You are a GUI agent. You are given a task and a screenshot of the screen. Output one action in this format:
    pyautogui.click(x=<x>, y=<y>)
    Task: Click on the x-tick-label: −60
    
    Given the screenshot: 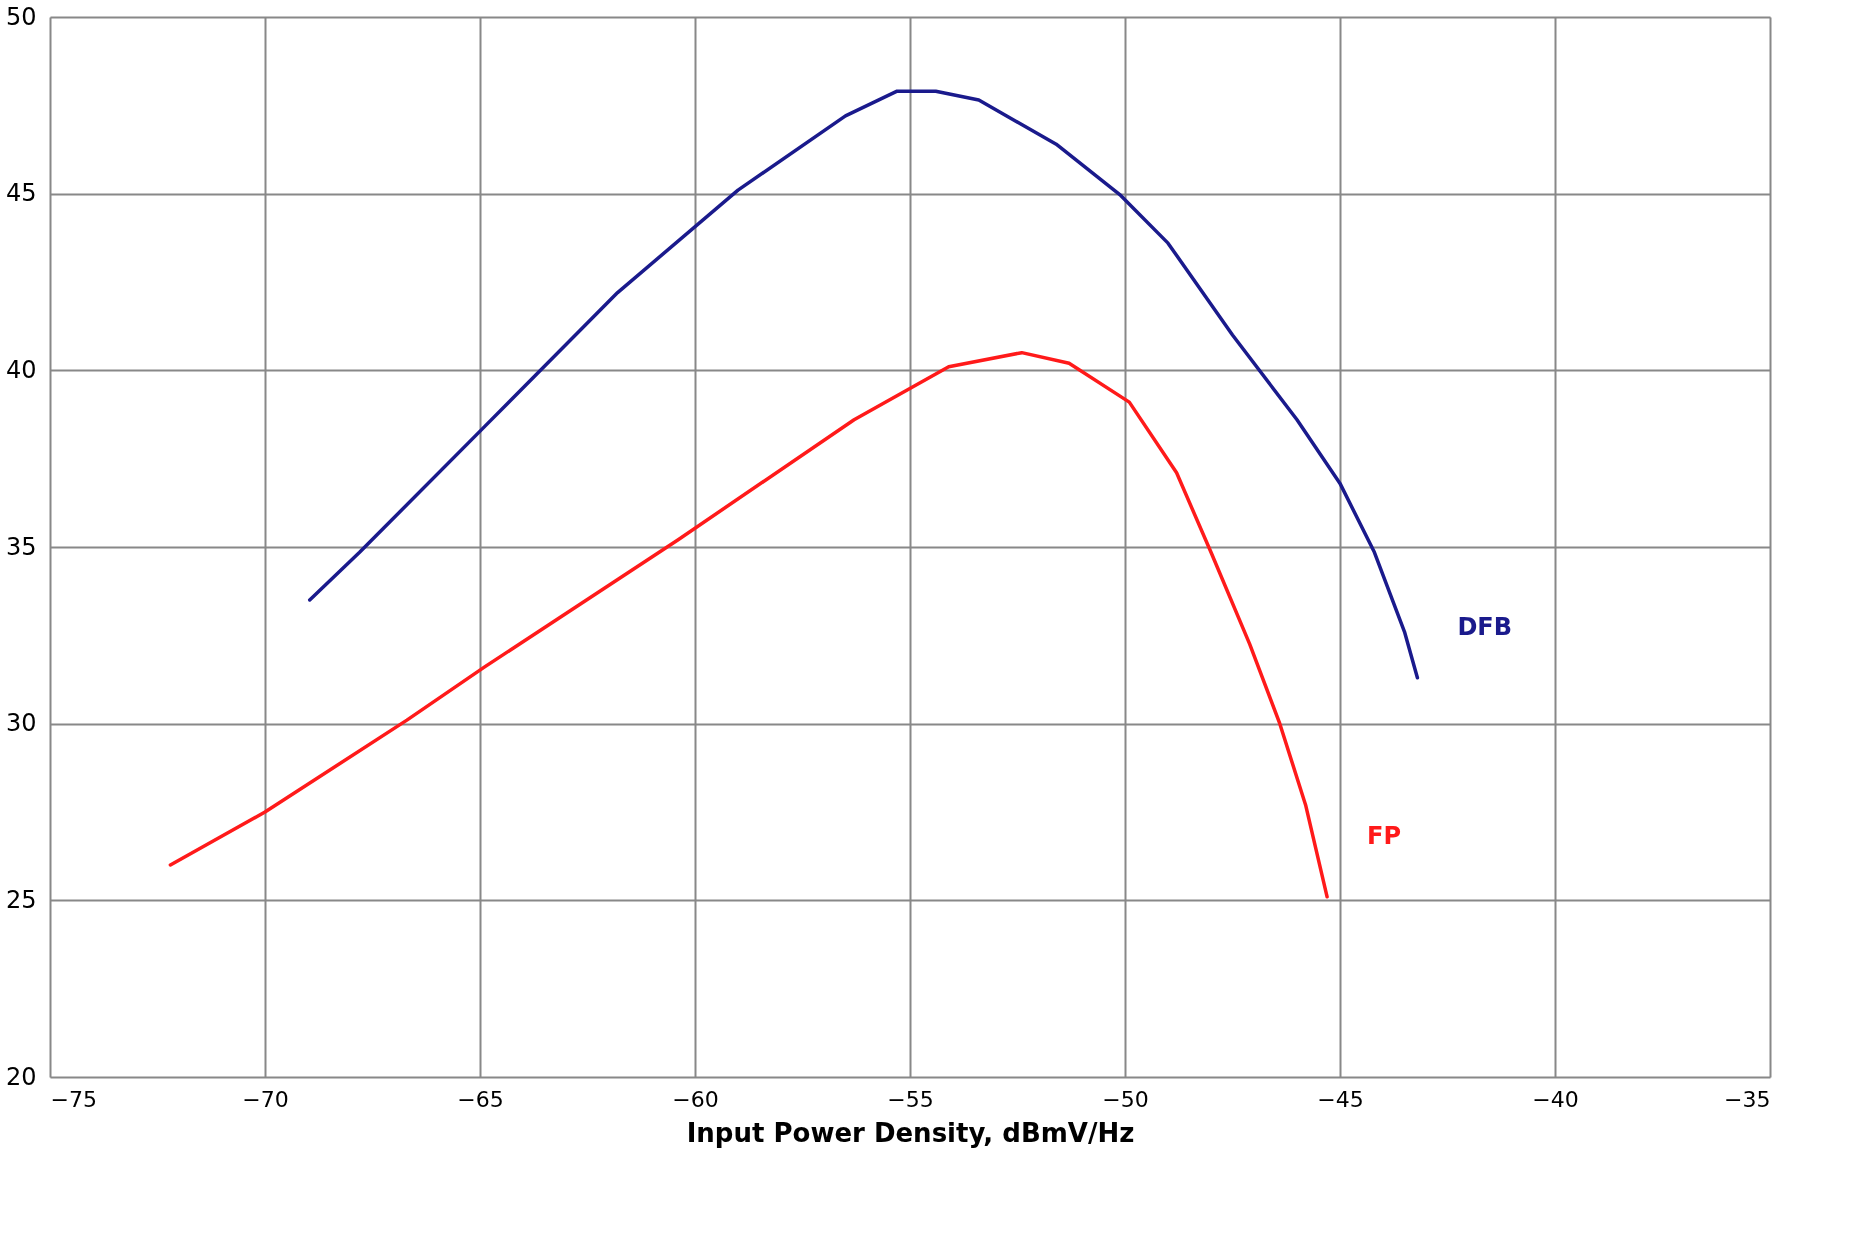 What is the action you would take?
    pyautogui.click(x=695, y=1099)
    